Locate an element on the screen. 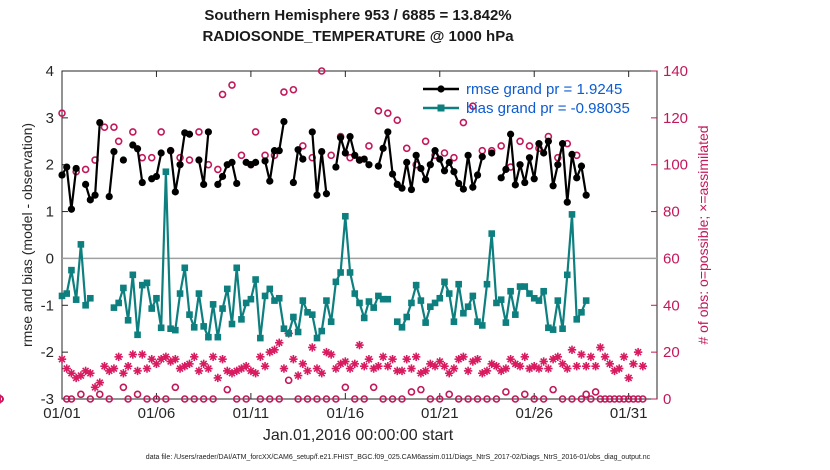 The width and height of the screenshot is (830, 470). y-right-tick-label: 80 is located at coordinates (671, 212).